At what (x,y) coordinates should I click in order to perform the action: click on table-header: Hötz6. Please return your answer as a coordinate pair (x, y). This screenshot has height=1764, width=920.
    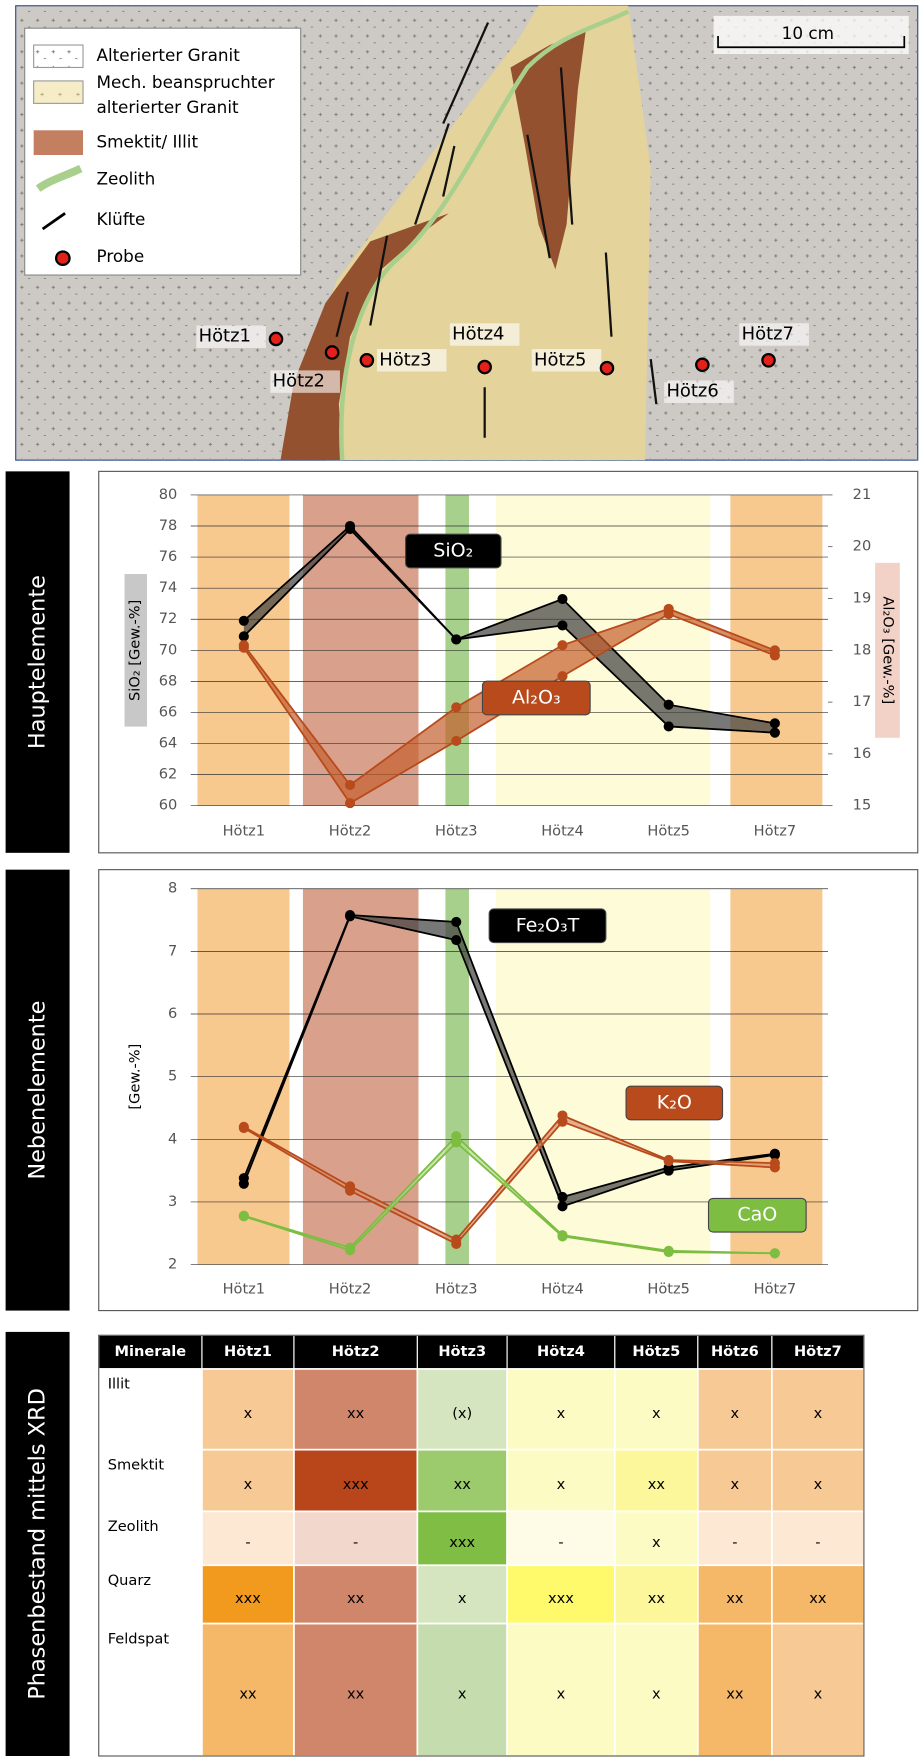
    Looking at the image, I should click on (735, 1351).